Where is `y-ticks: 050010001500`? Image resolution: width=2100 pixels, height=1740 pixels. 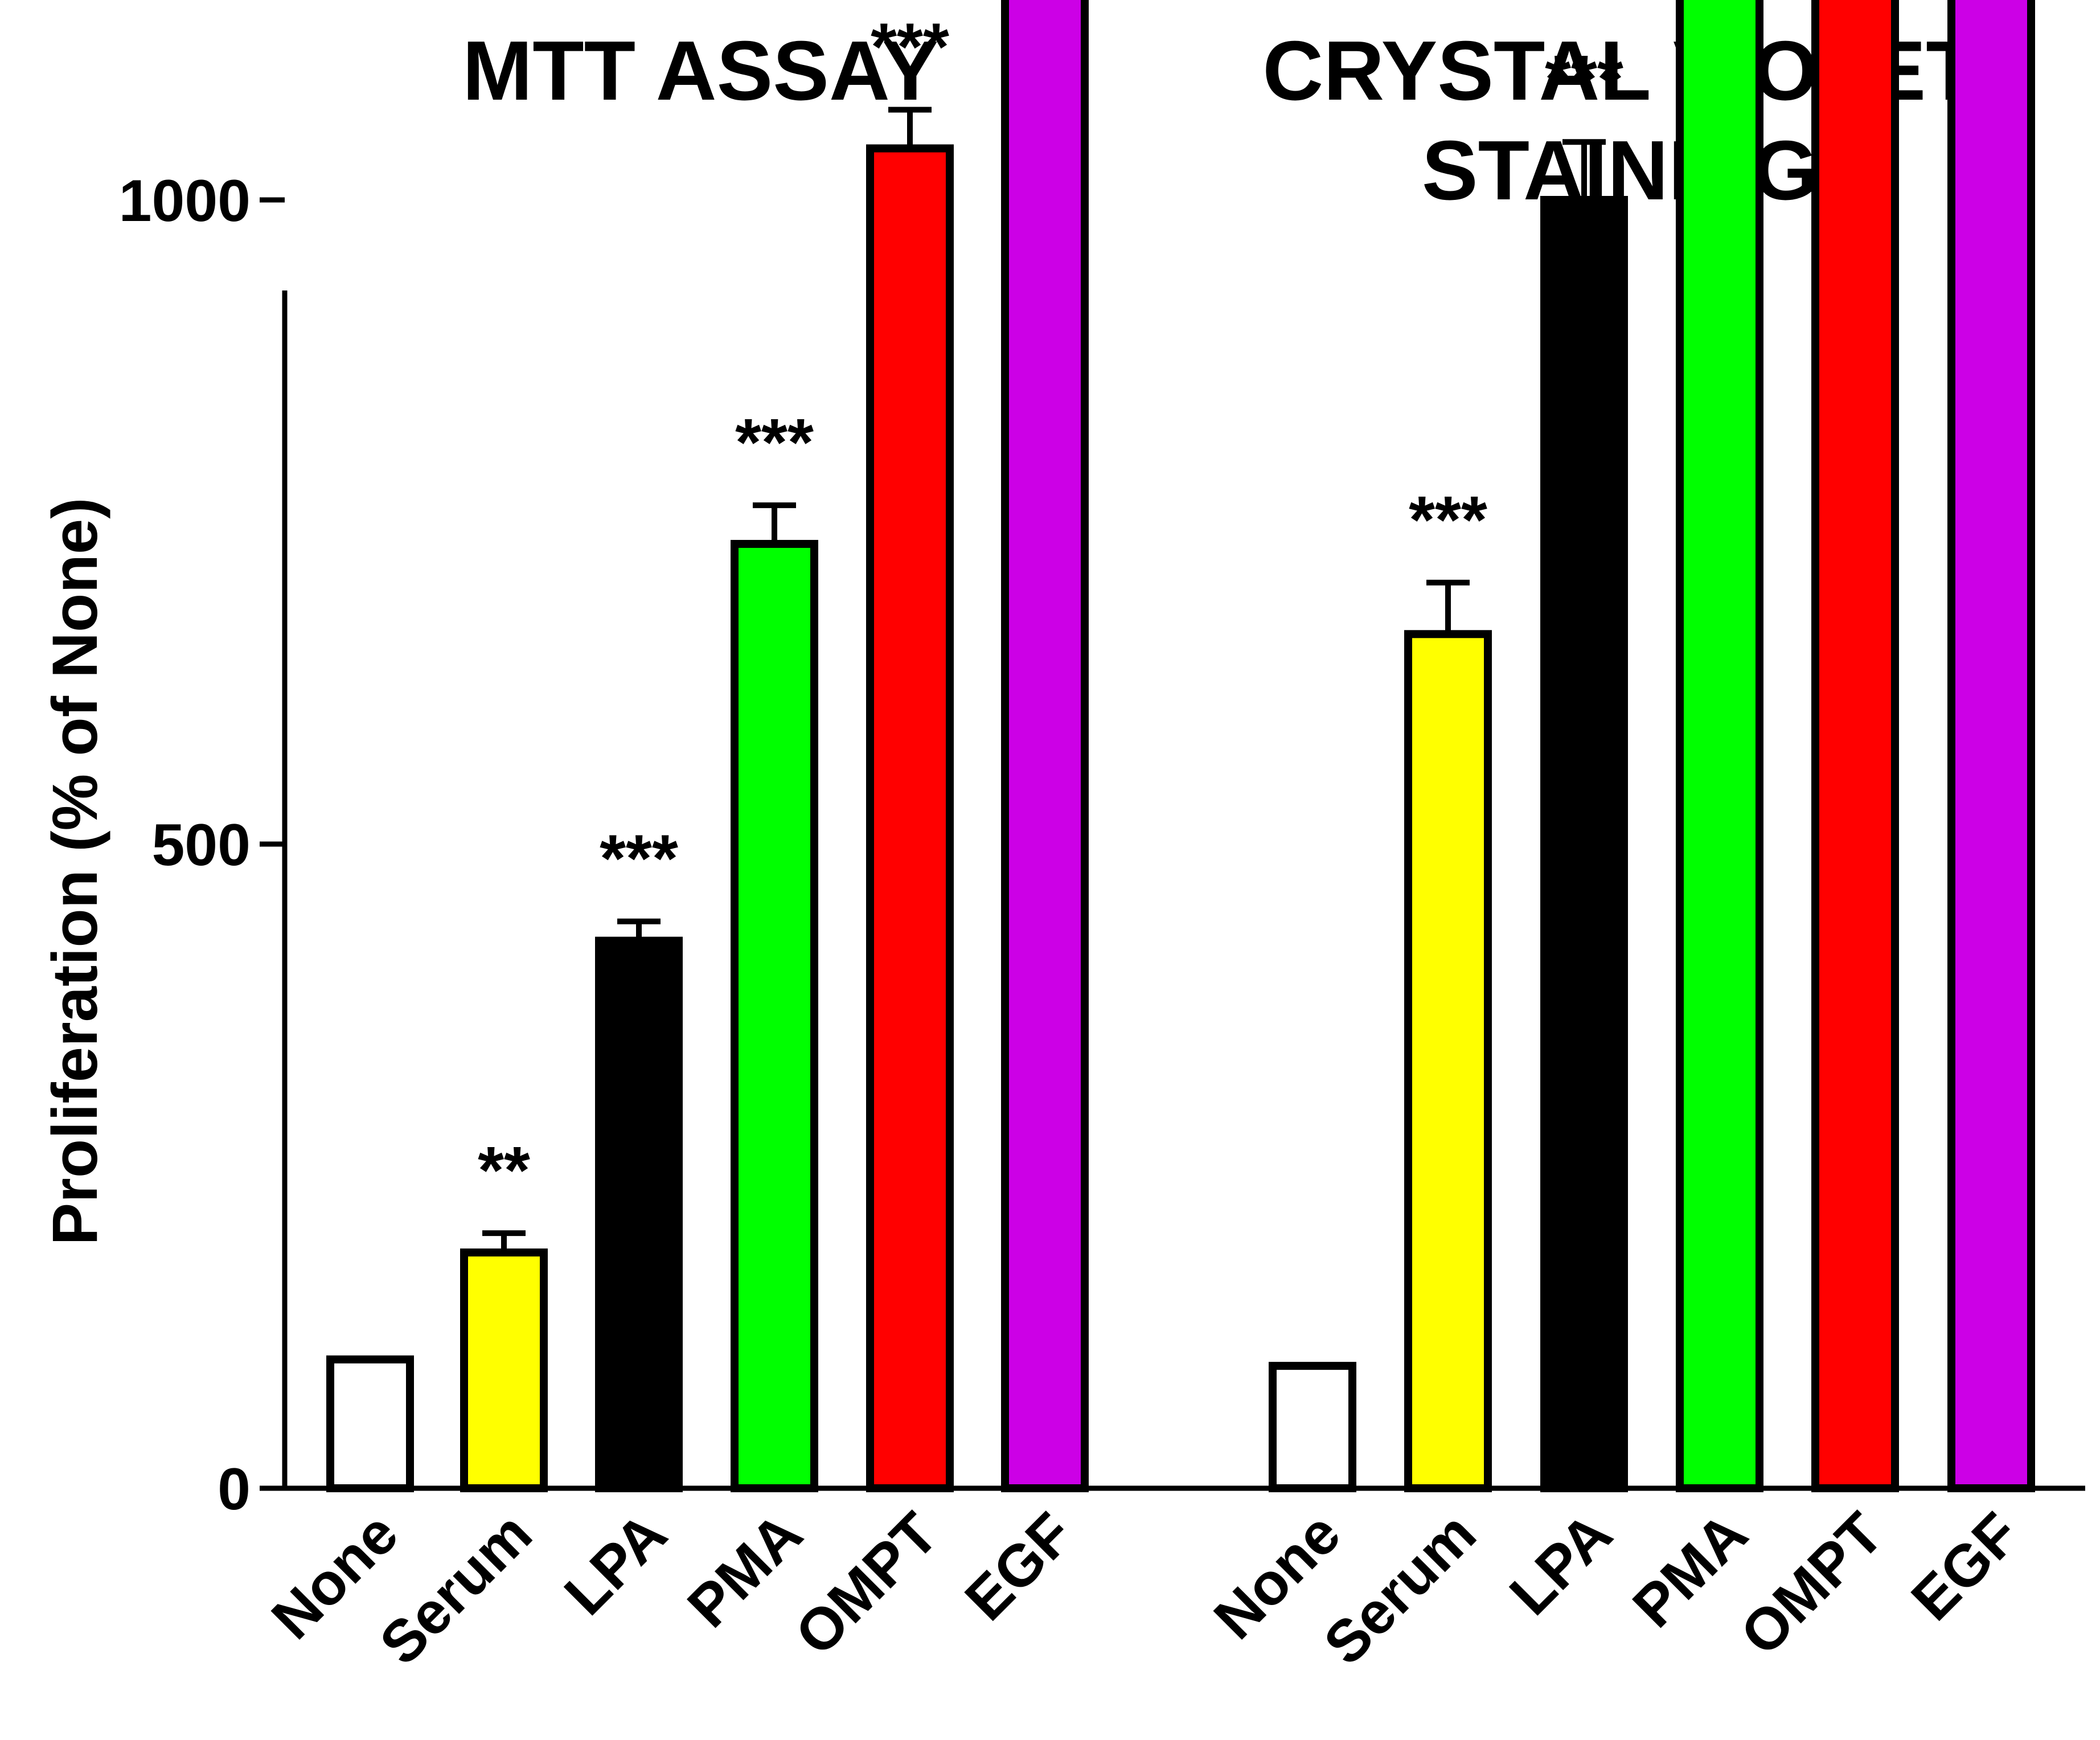 y-ticks: 050010001500 is located at coordinates (202, 845).